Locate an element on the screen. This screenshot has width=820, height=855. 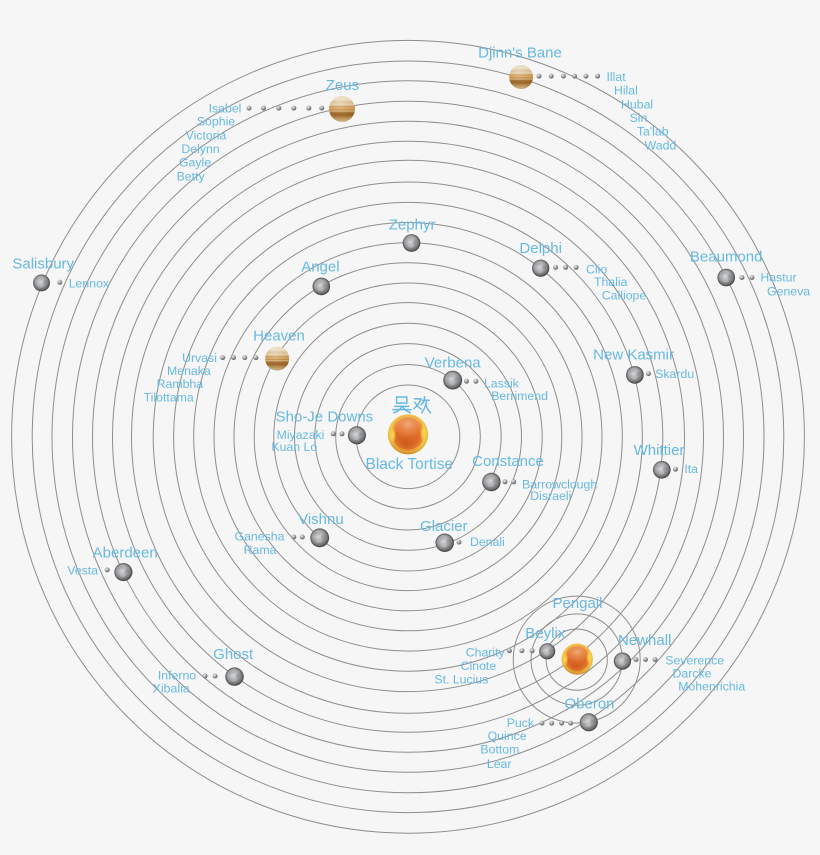
svg-text: Ta'lab is located at coordinates (653, 132).